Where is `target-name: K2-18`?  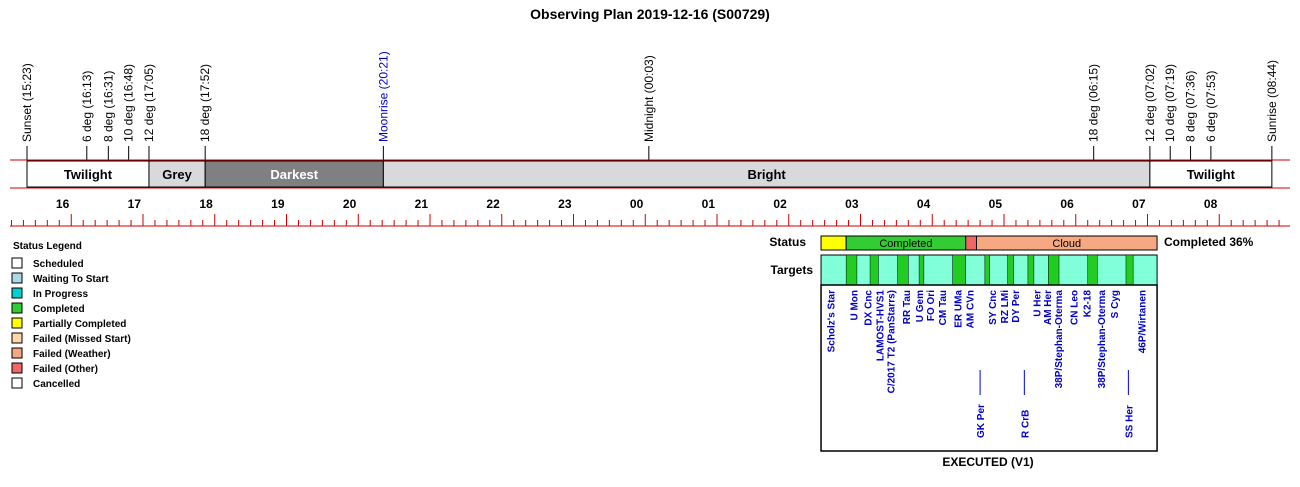
target-name: K2-18 is located at coordinates (1088, 304).